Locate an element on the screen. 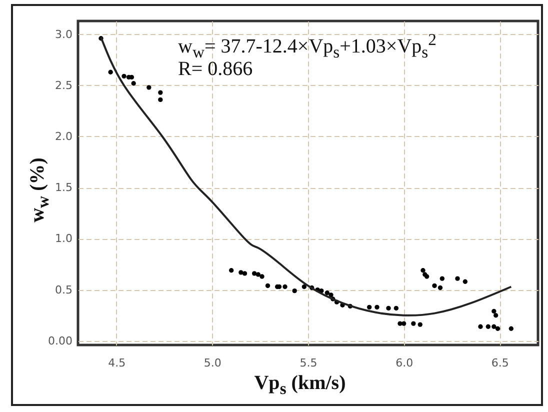  x-tick-label: 4.5 is located at coordinates (117, 363).